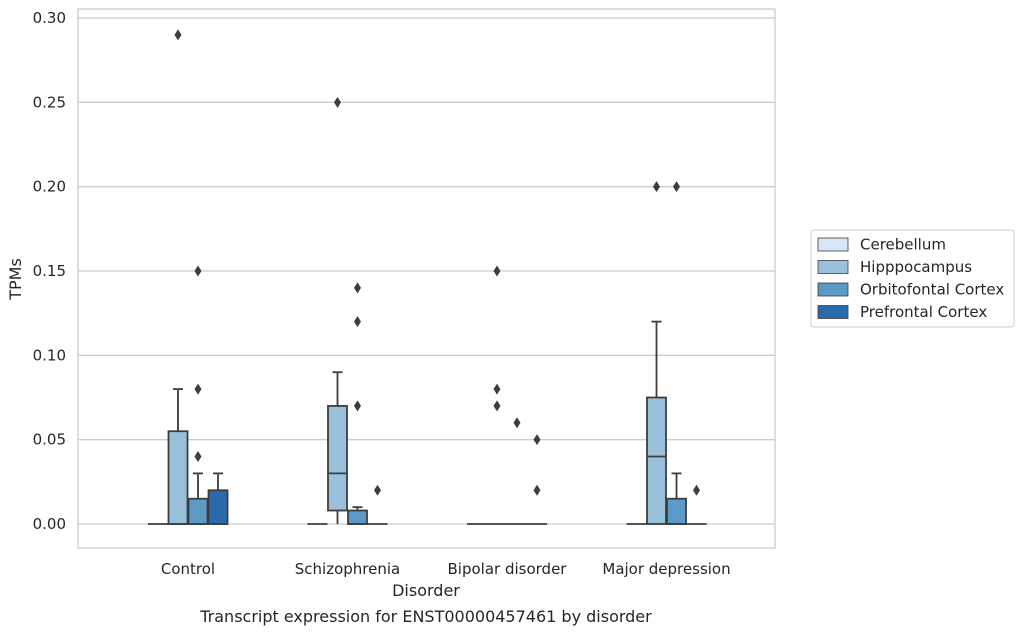 The width and height of the screenshot is (1023, 634). Describe the element at coordinates (932, 290) in the screenshot. I see `legend-label: Orbitofontal Cortex` at that location.